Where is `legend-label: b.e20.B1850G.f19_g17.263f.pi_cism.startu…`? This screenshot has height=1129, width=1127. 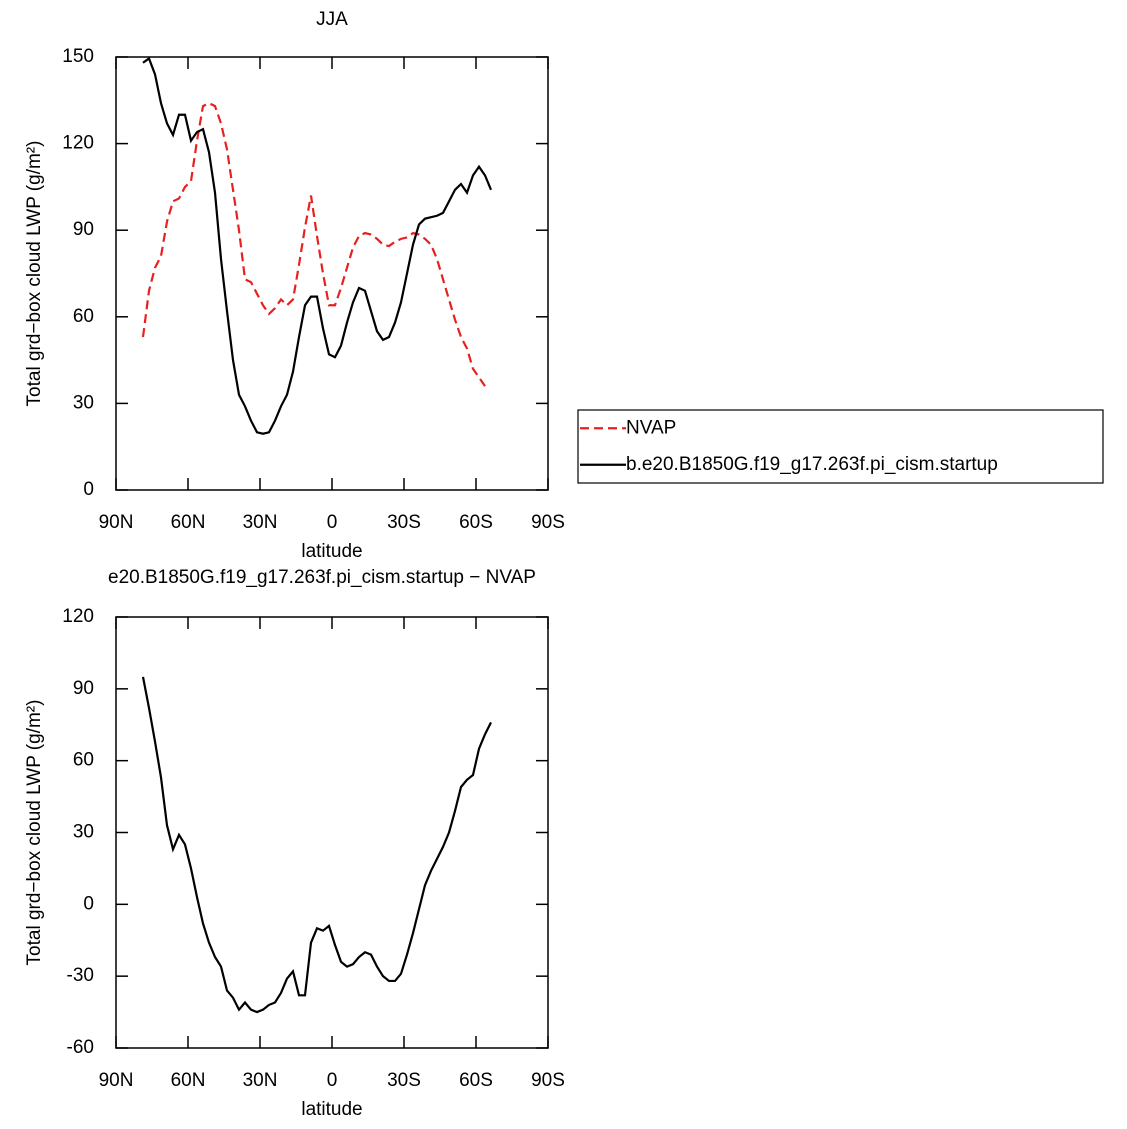 legend-label: b.e20.B1850G.f19_g17.263f.pi_cism.startu… is located at coordinates (812, 464).